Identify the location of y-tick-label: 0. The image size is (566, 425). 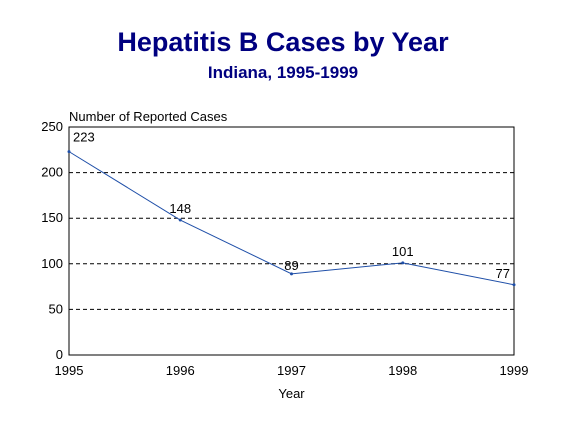
(59, 354).